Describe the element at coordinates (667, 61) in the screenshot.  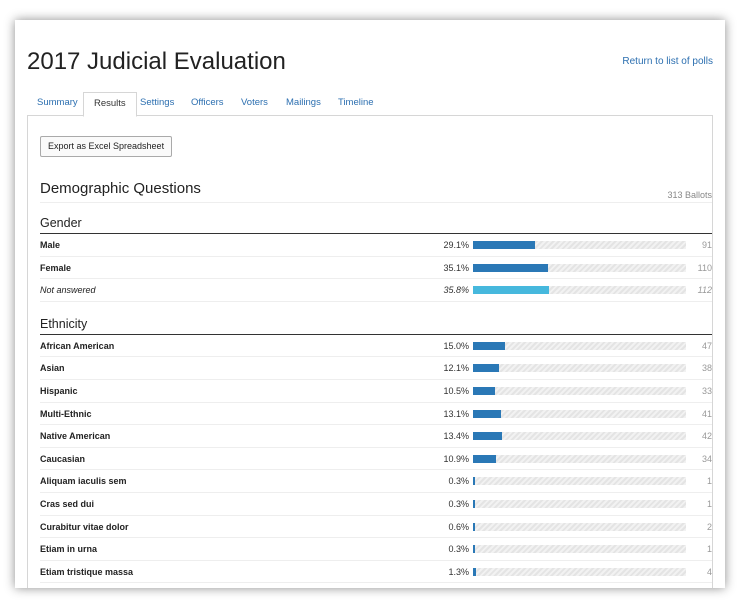
I see `return-to-polls-link: Return to list of polls` at that location.